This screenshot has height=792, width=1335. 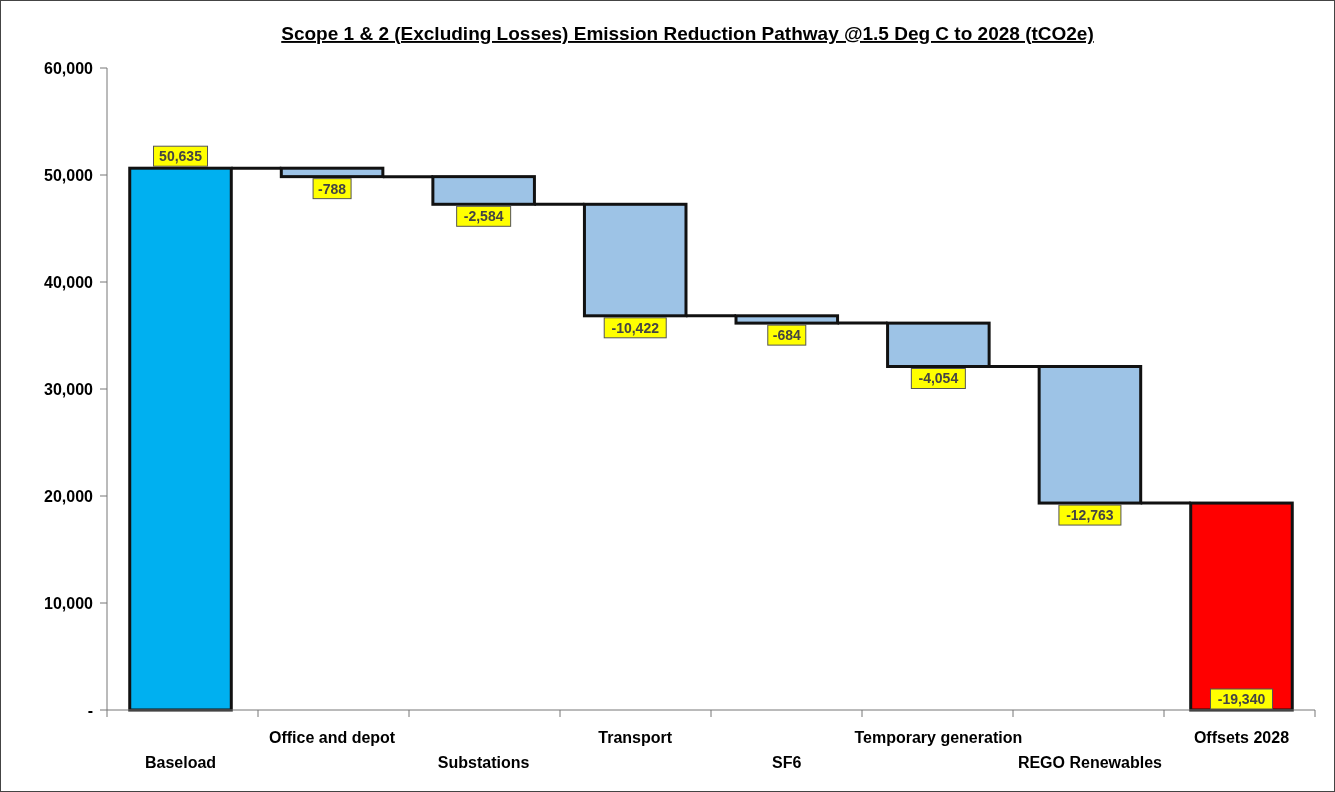 What do you see at coordinates (787, 762) in the screenshot?
I see `x-tick-label: SF6` at bounding box center [787, 762].